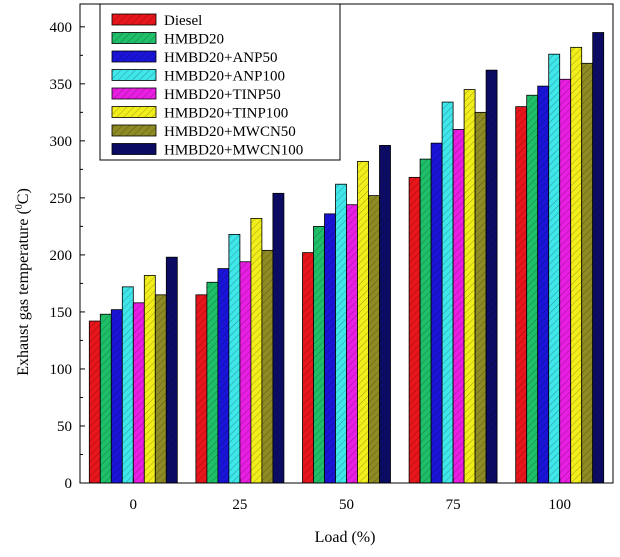  I want to click on y-tick-label: 250, so click(61, 199).